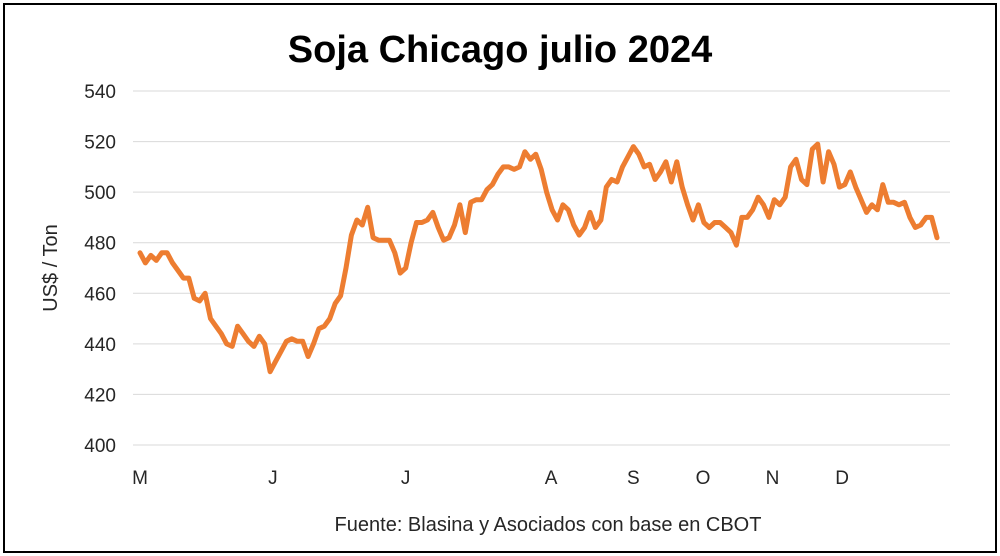  Describe the element at coordinates (500, 50) in the screenshot. I see `chart-title: Soja Chicago julio 2024` at that location.